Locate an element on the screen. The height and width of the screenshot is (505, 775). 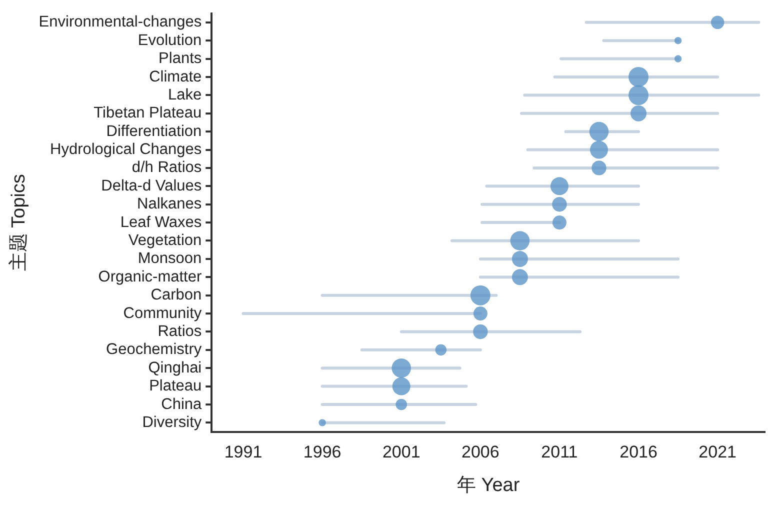
y-tick-label: Plateau is located at coordinates (175, 386).